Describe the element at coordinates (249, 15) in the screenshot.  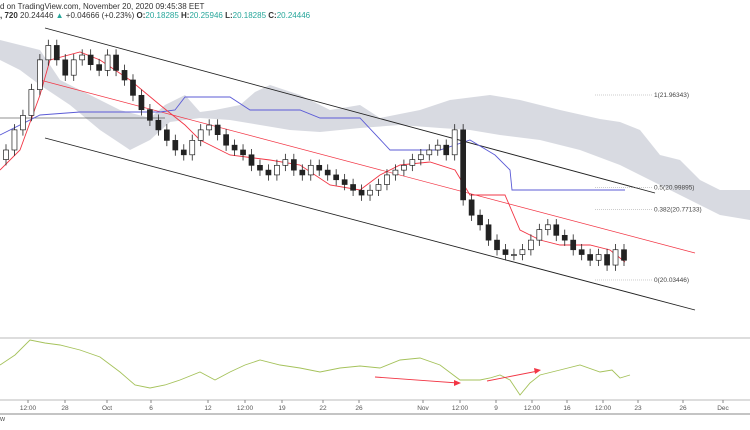
I see `low-value: 20.18285` at that location.